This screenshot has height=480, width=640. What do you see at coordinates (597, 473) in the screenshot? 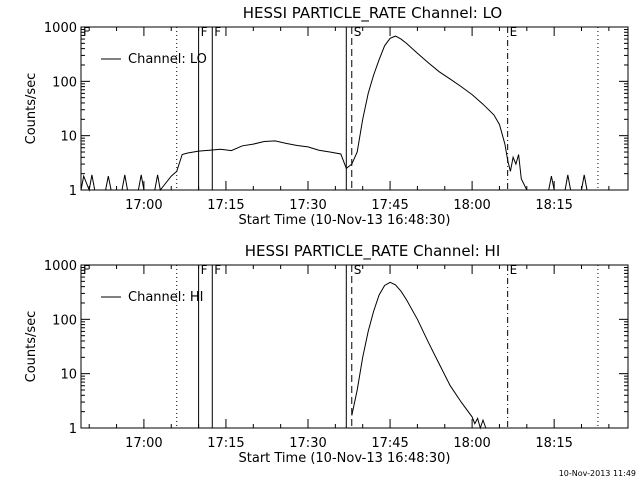
I see `footer-timestamp: 10-Nov-2013 11:49` at bounding box center [597, 473].